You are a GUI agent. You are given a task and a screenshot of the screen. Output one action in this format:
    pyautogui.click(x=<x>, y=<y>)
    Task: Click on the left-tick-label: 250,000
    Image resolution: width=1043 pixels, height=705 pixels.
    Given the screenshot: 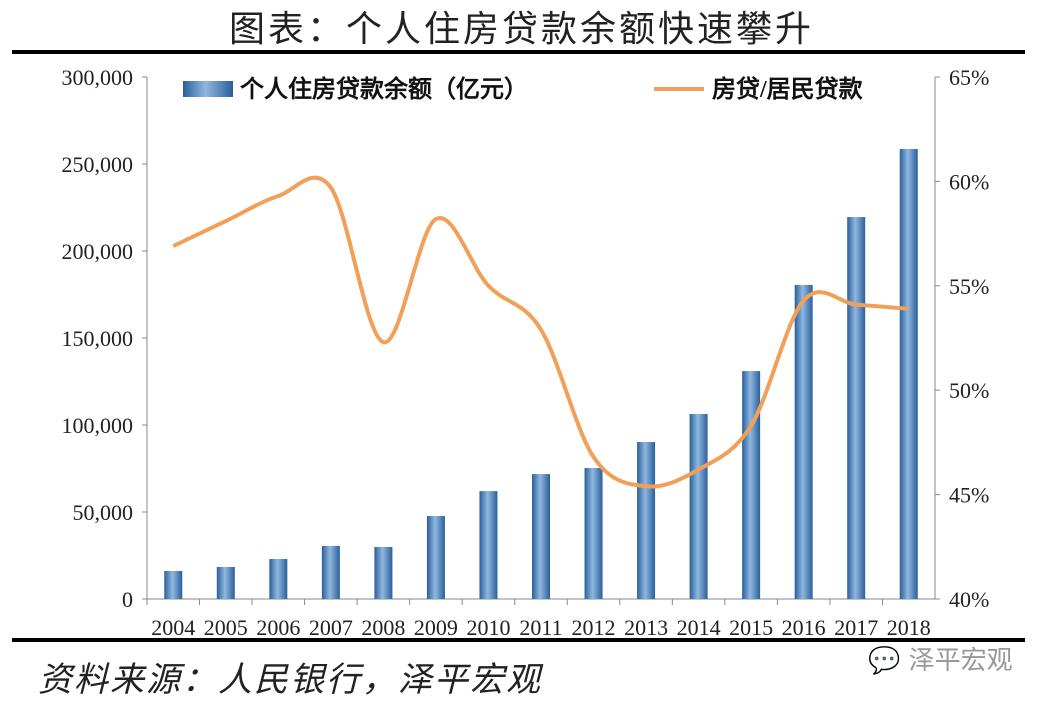 What is the action you would take?
    pyautogui.click(x=98, y=164)
    